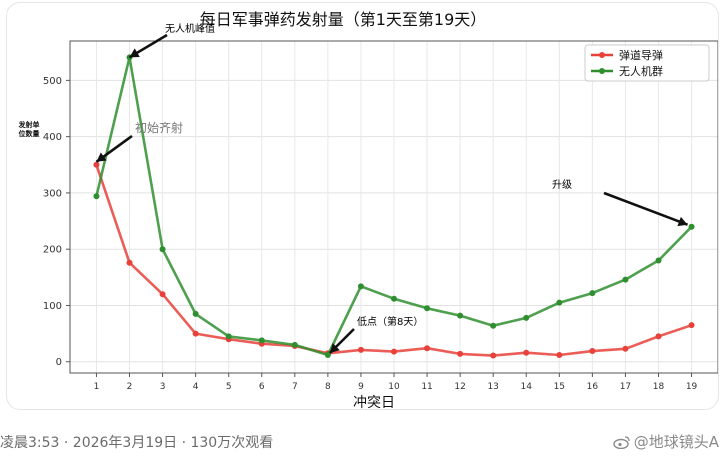  What do you see at coordinates (295, 387) in the screenshot?
I see `x-tick-label: 7` at bounding box center [295, 387].